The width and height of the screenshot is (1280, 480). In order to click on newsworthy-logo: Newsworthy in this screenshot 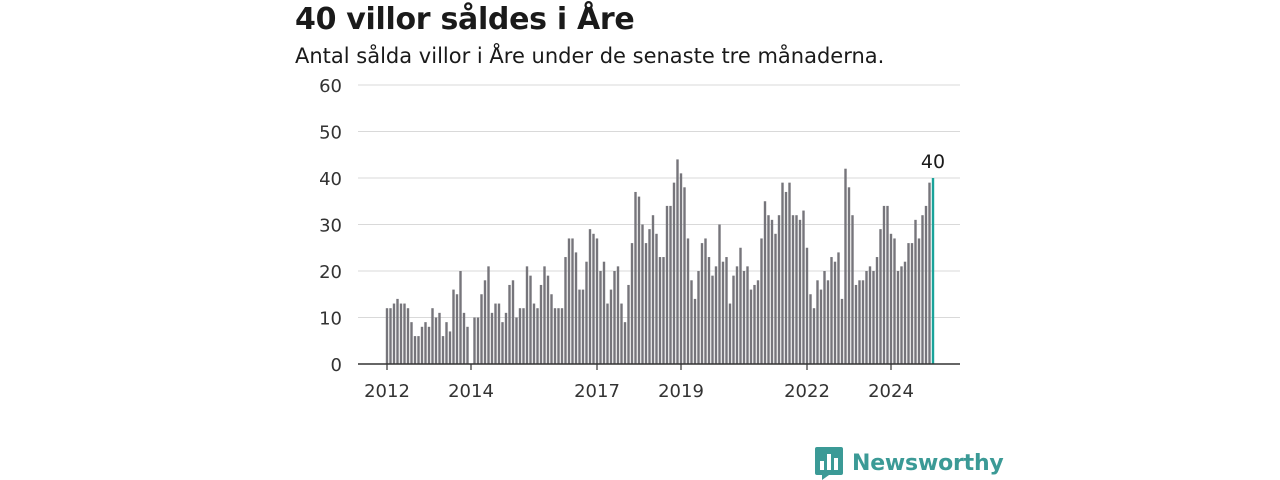, I will do `click(909, 463)`.